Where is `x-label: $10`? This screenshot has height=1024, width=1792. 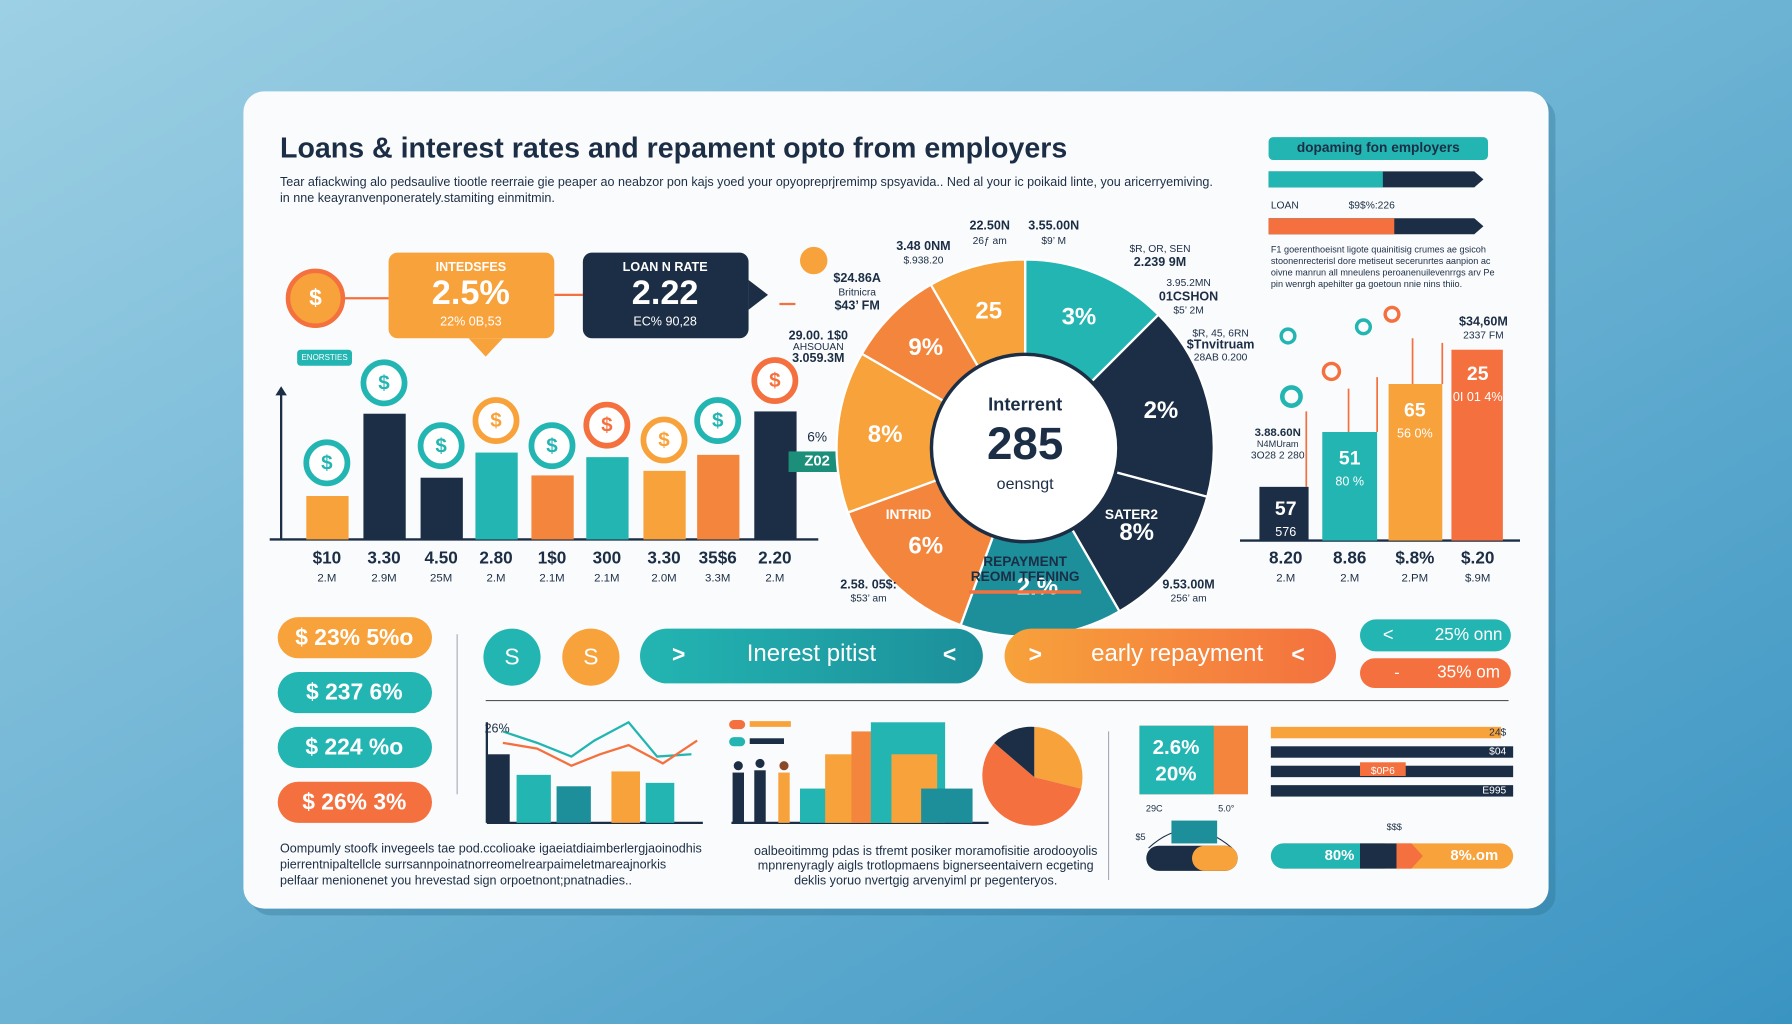 x-label: $10 is located at coordinates (327, 557).